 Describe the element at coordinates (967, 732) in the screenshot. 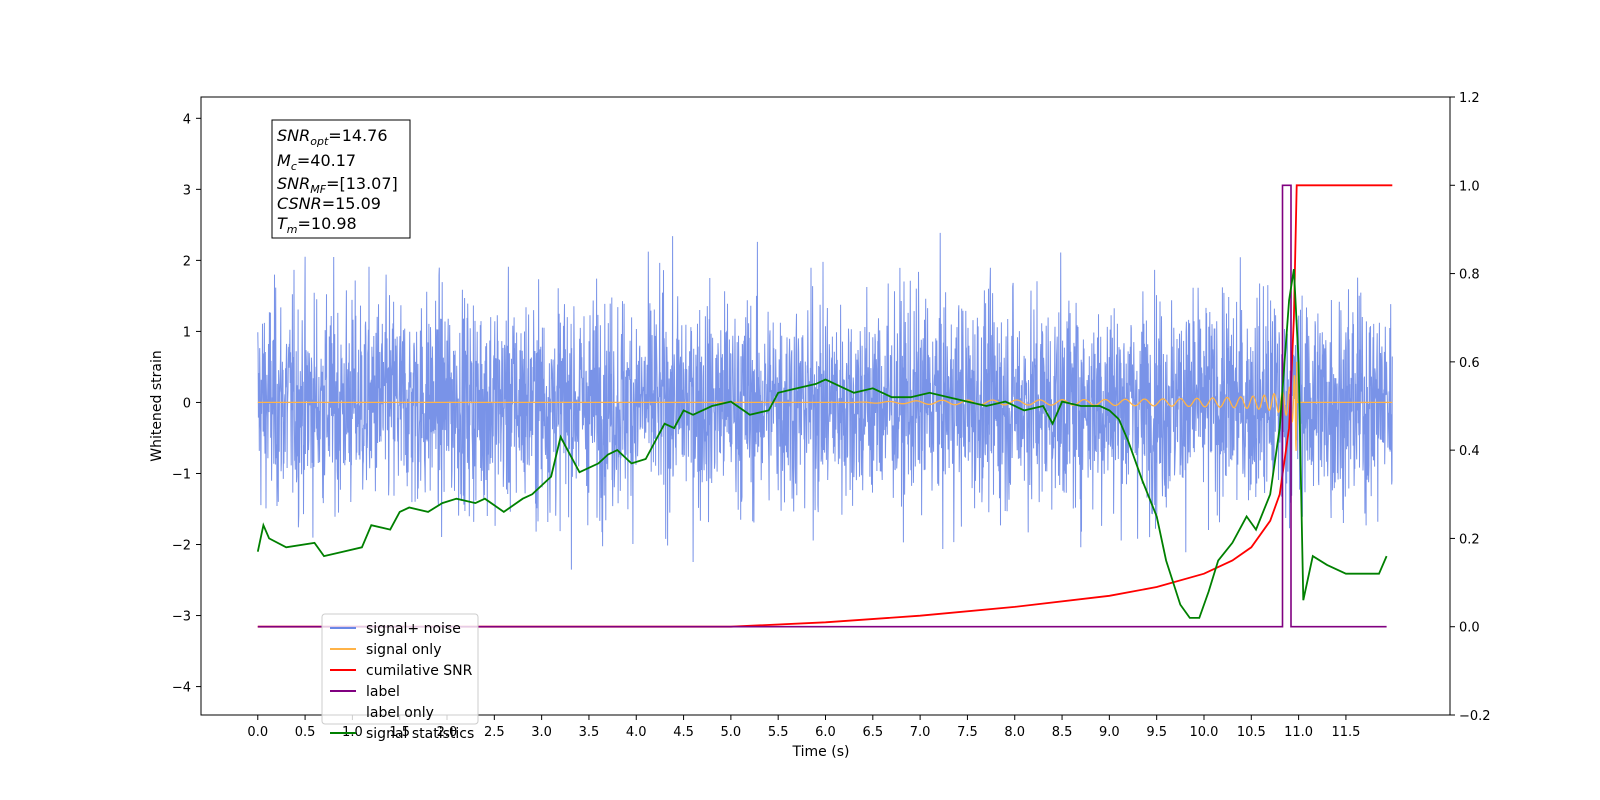

I see `x-tick-label: 7.5` at that location.